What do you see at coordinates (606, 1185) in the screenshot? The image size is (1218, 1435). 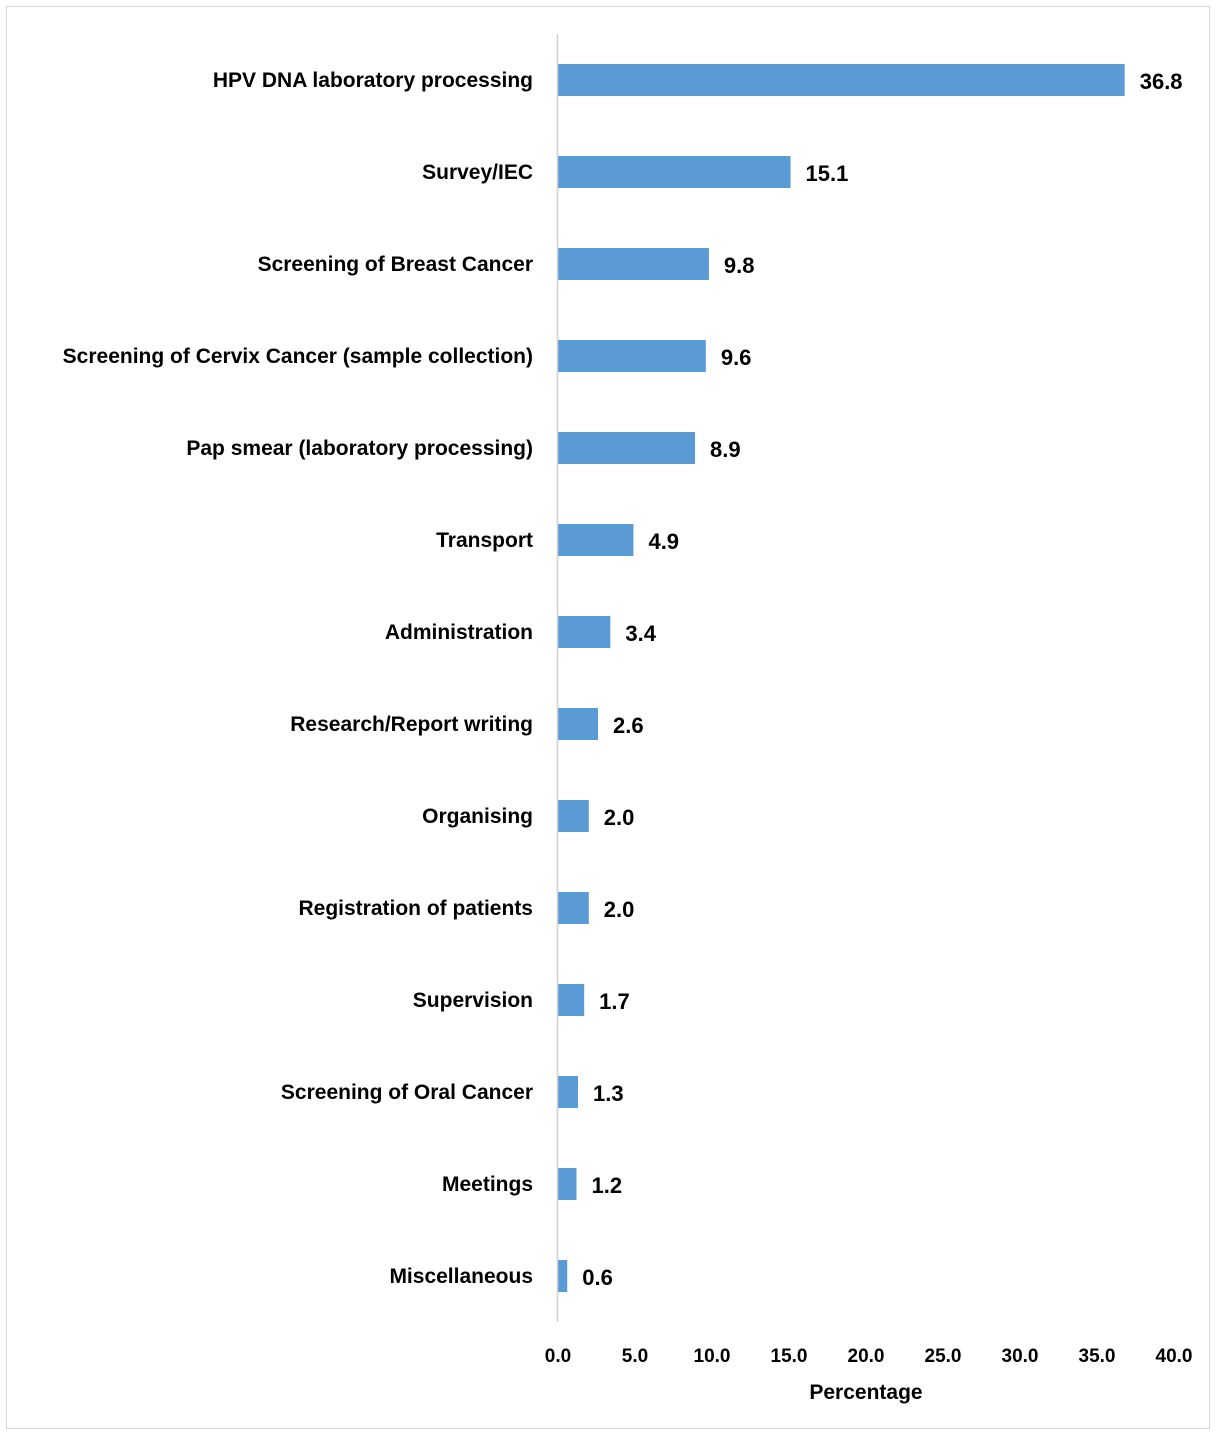 I see `data-label: 1.2` at bounding box center [606, 1185].